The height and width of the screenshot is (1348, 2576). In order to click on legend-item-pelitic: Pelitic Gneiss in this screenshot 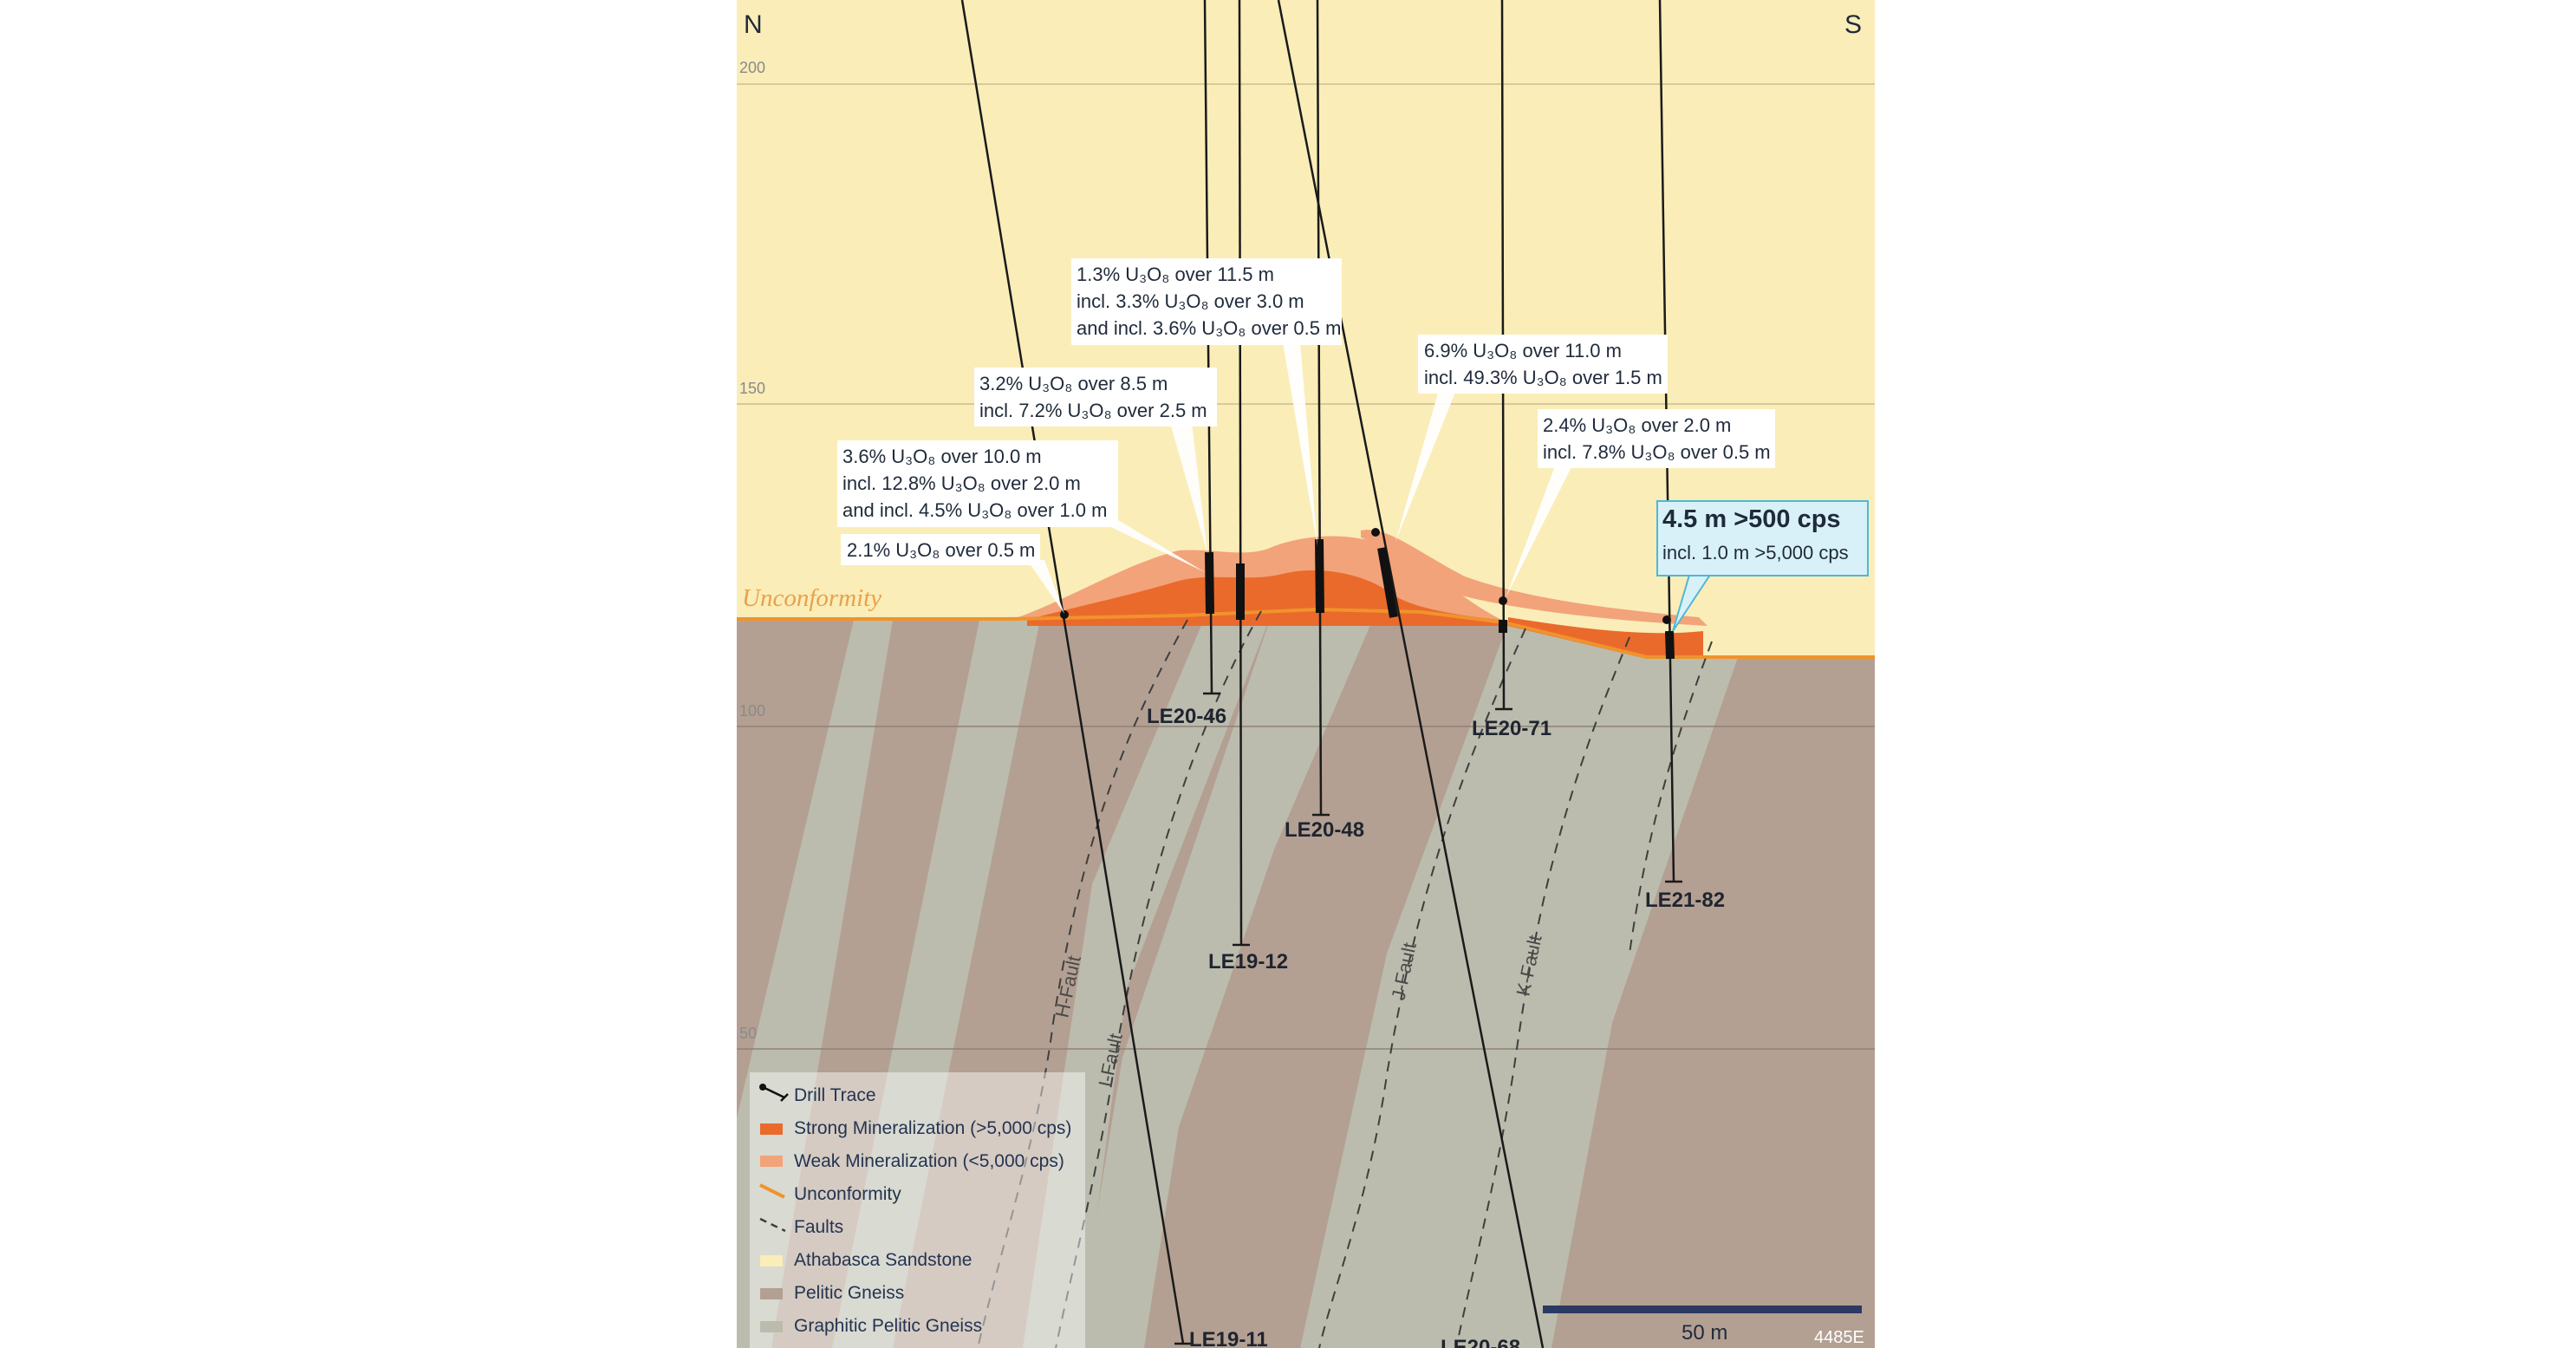, I will do `click(849, 1293)`.